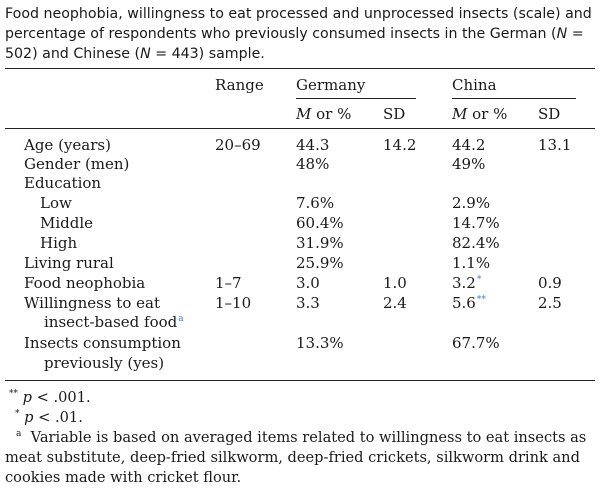  What do you see at coordinates (239, 85) in the screenshot?
I see `header-range: Range` at bounding box center [239, 85].